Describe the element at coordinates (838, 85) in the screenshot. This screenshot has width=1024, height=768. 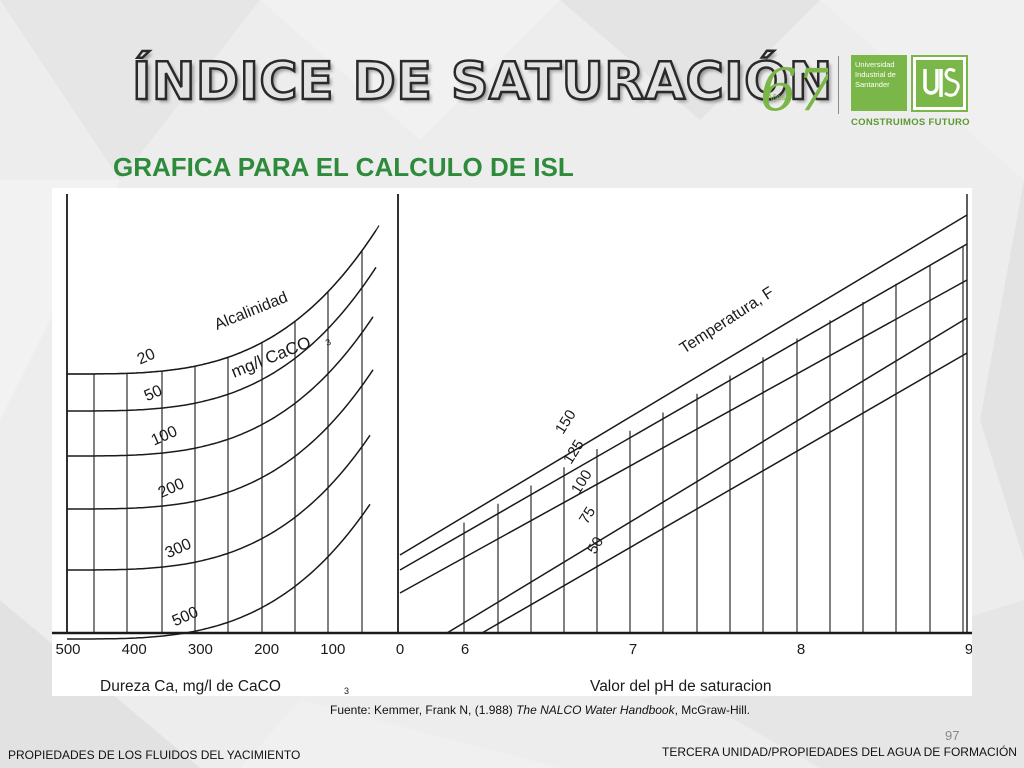
I see `logo-divider` at that location.